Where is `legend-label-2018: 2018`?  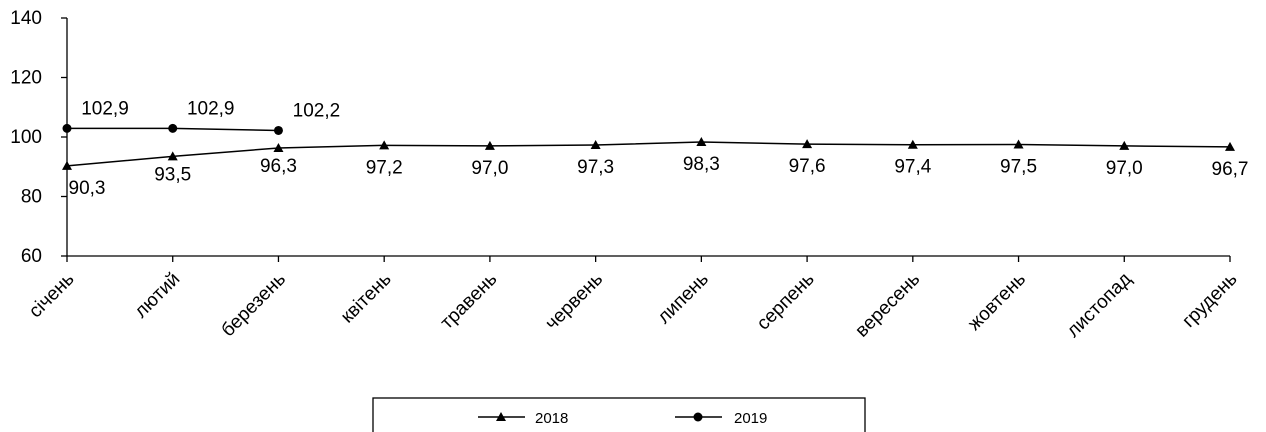 legend-label-2018: 2018 is located at coordinates (551, 418).